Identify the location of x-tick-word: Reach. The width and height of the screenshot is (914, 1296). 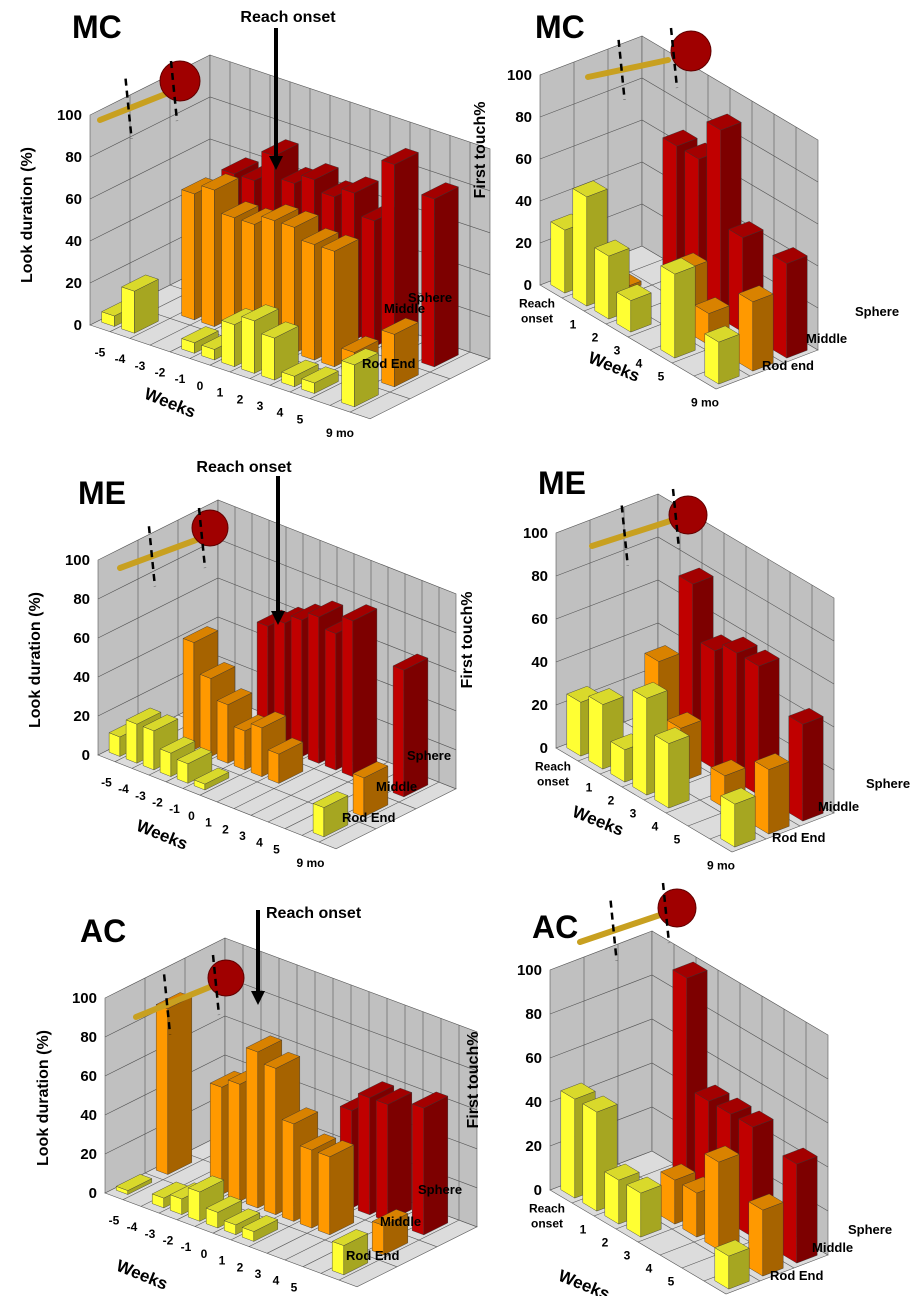
(553, 767).